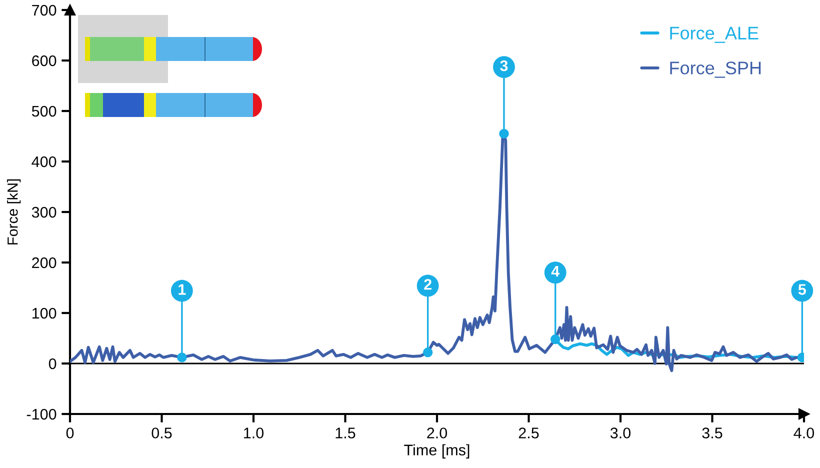 The width and height of the screenshot is (820, 468). Describe the element at coordinates (44, 212) in the screenshot. I see `y-tick-label: 300` at that location.